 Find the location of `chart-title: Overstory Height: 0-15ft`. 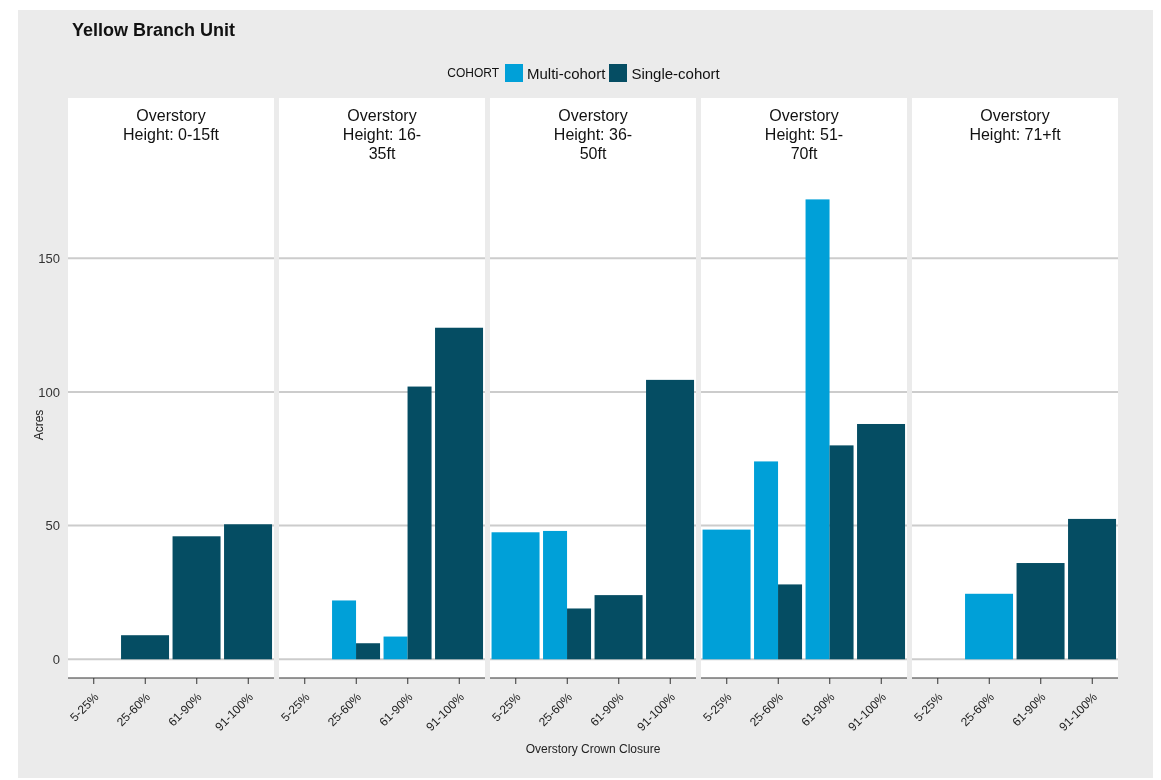

chart-title: Overstory Height: 0-15ft is located at coordinates (171, 125).